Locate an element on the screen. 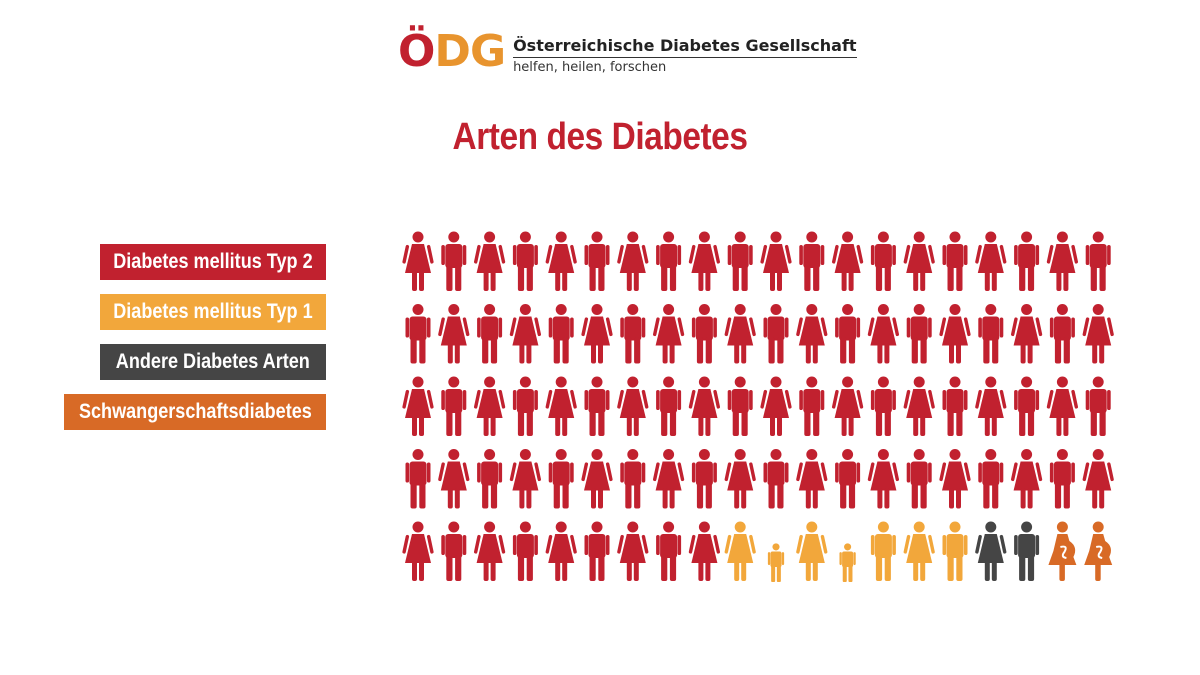 The height and width of the screenshot is (675, 1200). logo-letter: G is located at coordinates (487, 51).